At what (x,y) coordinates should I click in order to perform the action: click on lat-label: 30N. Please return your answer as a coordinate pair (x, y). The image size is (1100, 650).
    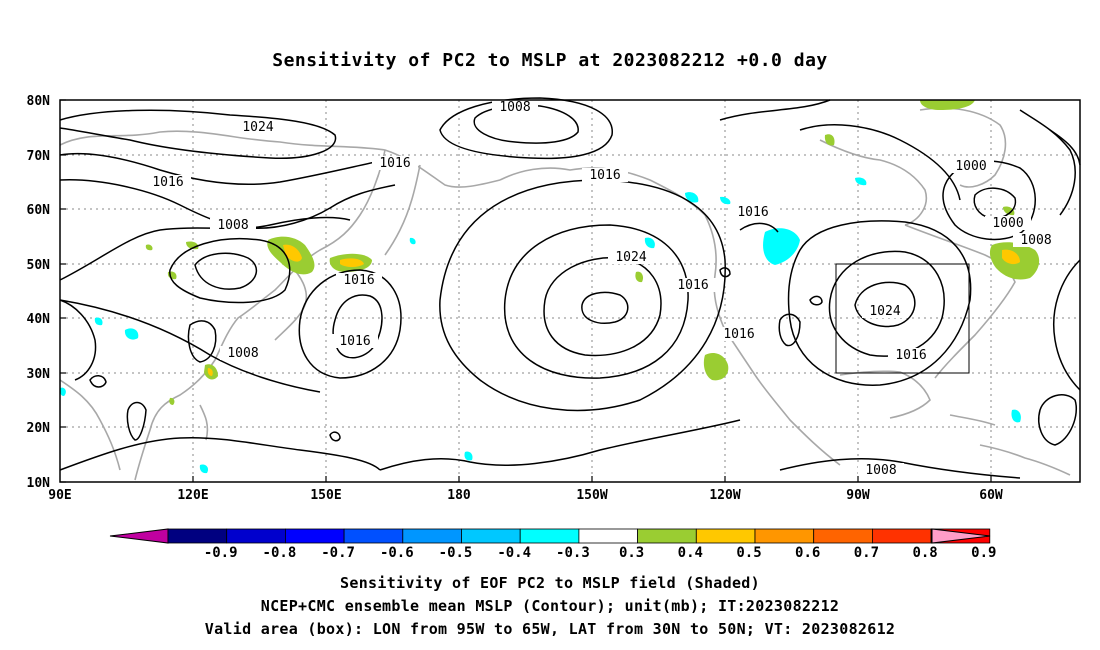
    Looking at the image, I should click on (39, 374).